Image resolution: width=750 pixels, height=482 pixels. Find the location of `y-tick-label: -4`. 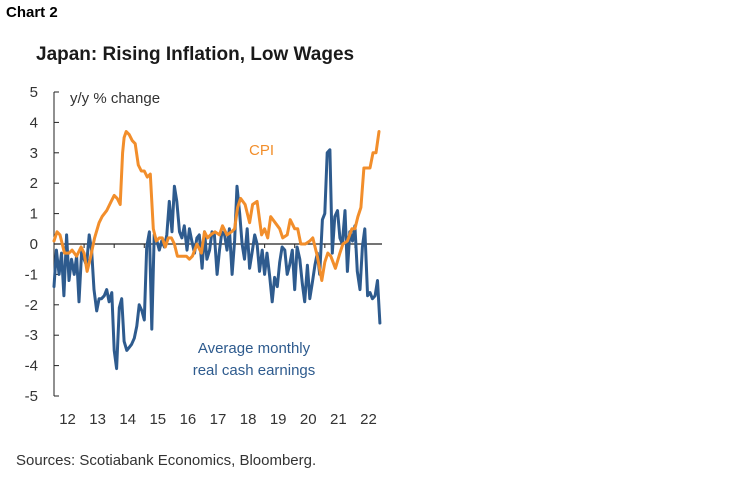

y-tick-label: -4 is located at coordinates (31, 366).